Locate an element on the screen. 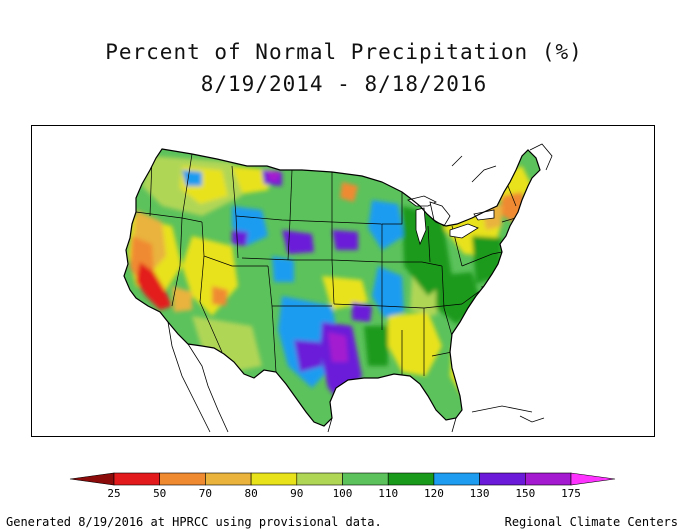  date-range-subtitle: 8/19/2014 - 8/18/2016 is located at coordinates (344, 84).